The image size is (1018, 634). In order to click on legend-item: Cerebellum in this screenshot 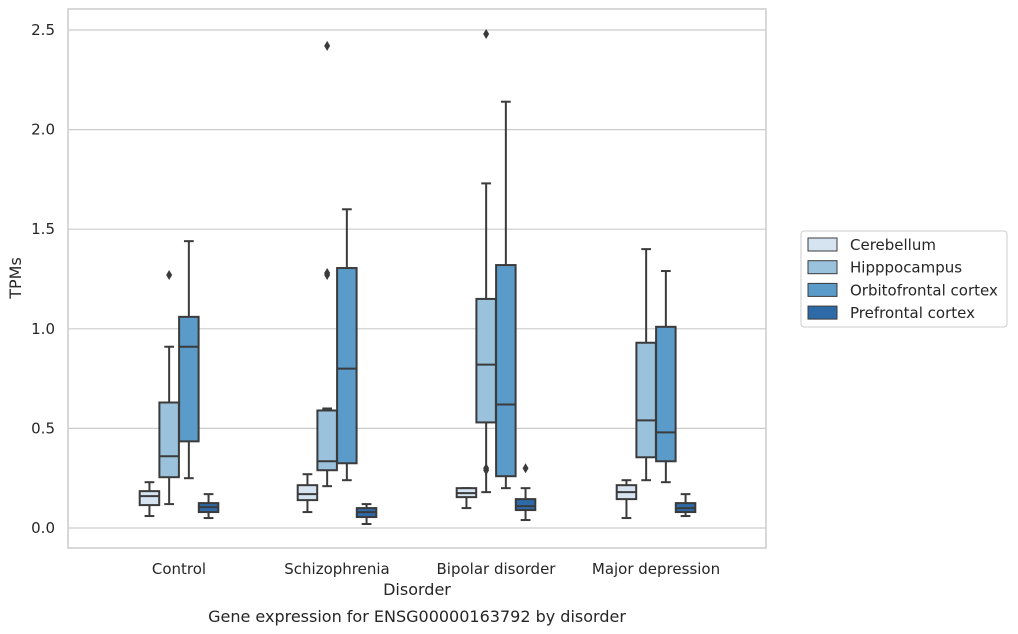, I will do `click(871, 245)`.